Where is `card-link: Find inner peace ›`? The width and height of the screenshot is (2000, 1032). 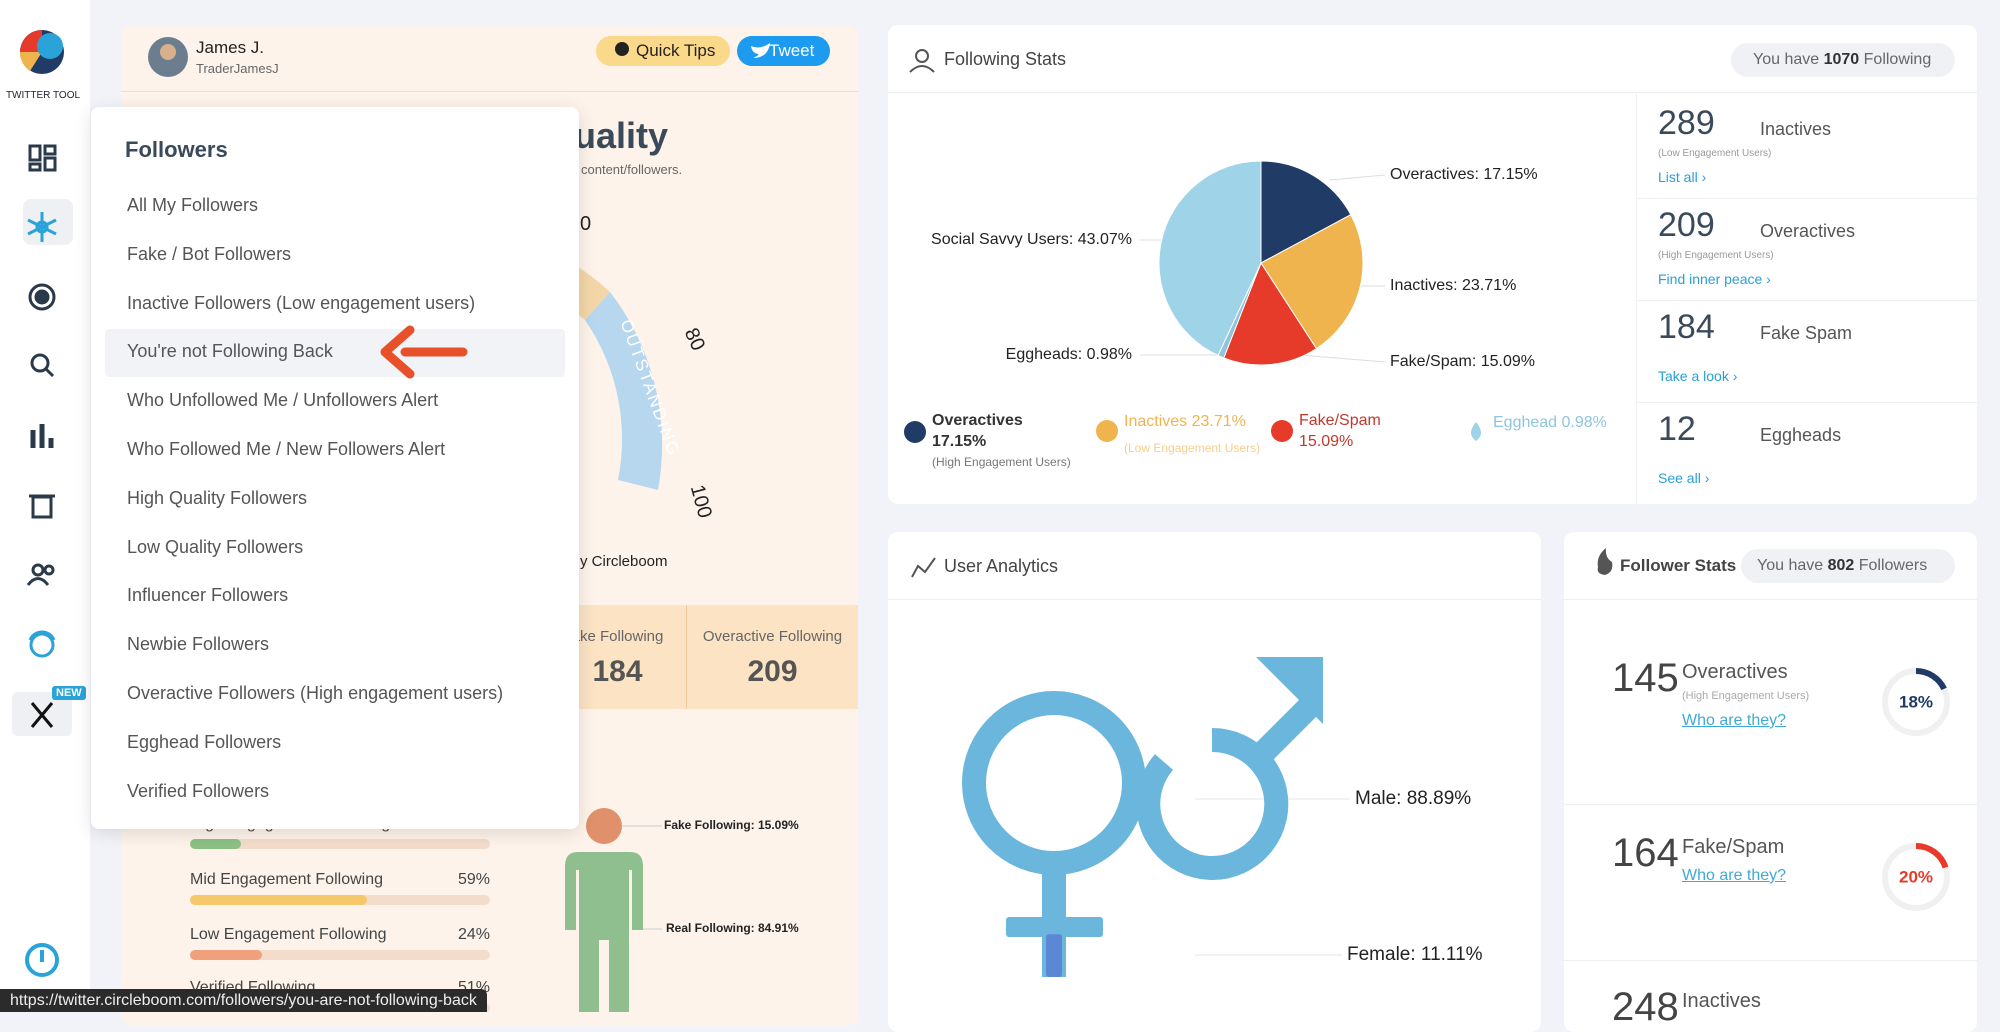 card-link: Find inner peace › is located at coordinates (1714, 279).